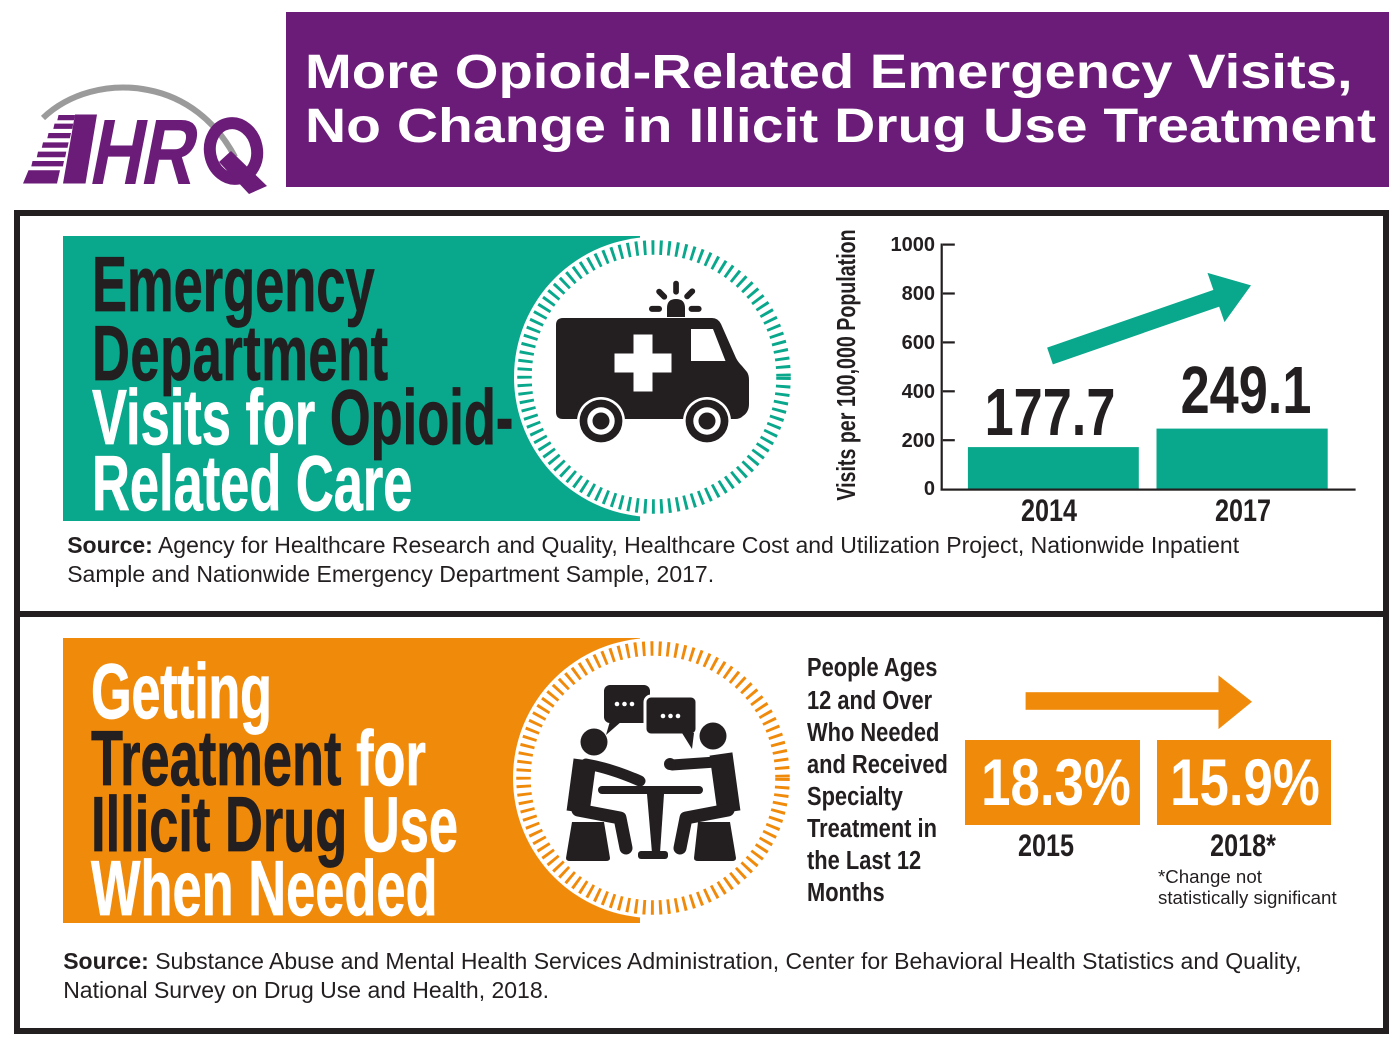 The width and height of the screenshot is (1400, 1050). What do you see at coordinates (145, 152) in the screenshot?
I see `svg-text: HR` at bounding box center [145, 152].